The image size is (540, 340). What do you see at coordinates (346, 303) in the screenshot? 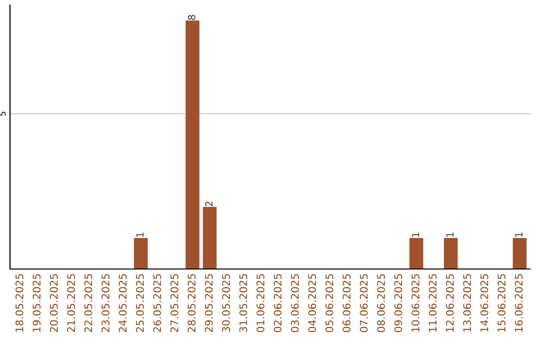
I see `x-tick-label: 06.06.2025` at bounding box center [346, 303].